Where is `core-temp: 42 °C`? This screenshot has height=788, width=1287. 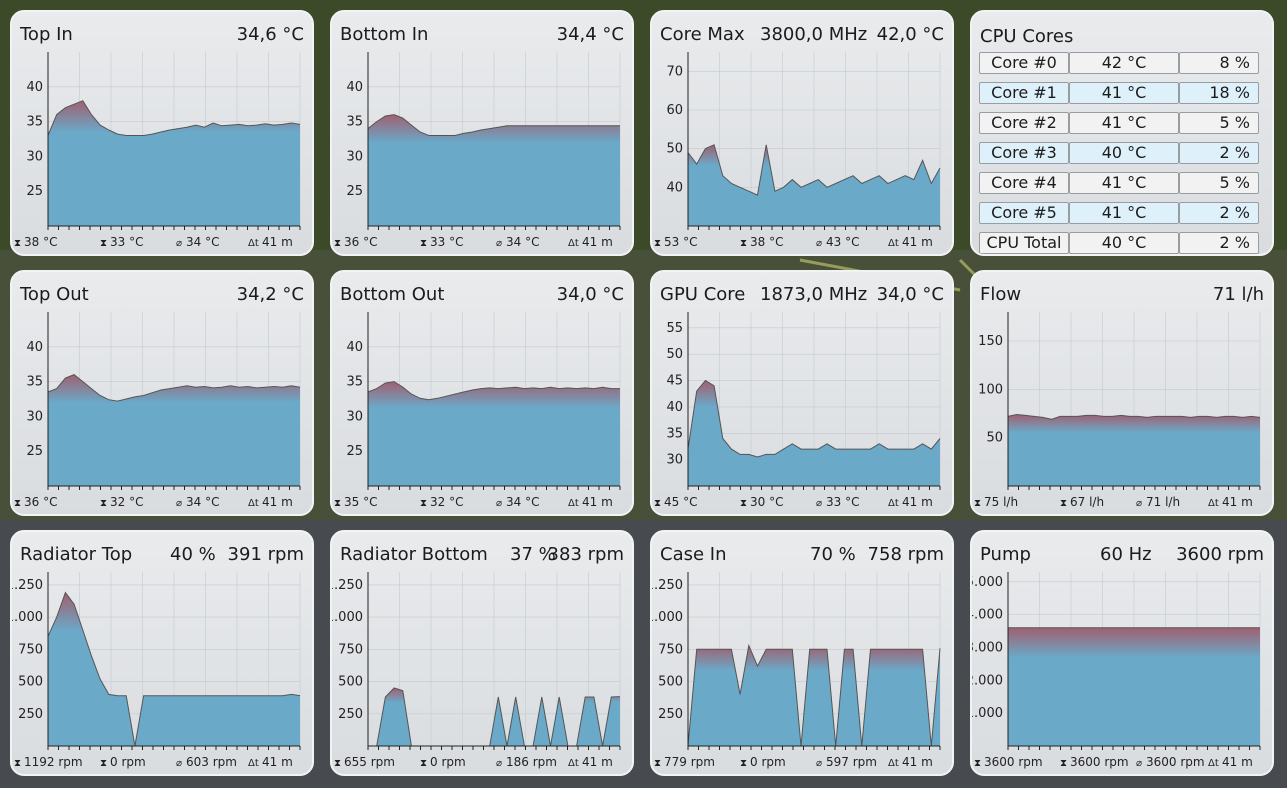 core-temp: 42 °C is located at coordinates (1124, 63).